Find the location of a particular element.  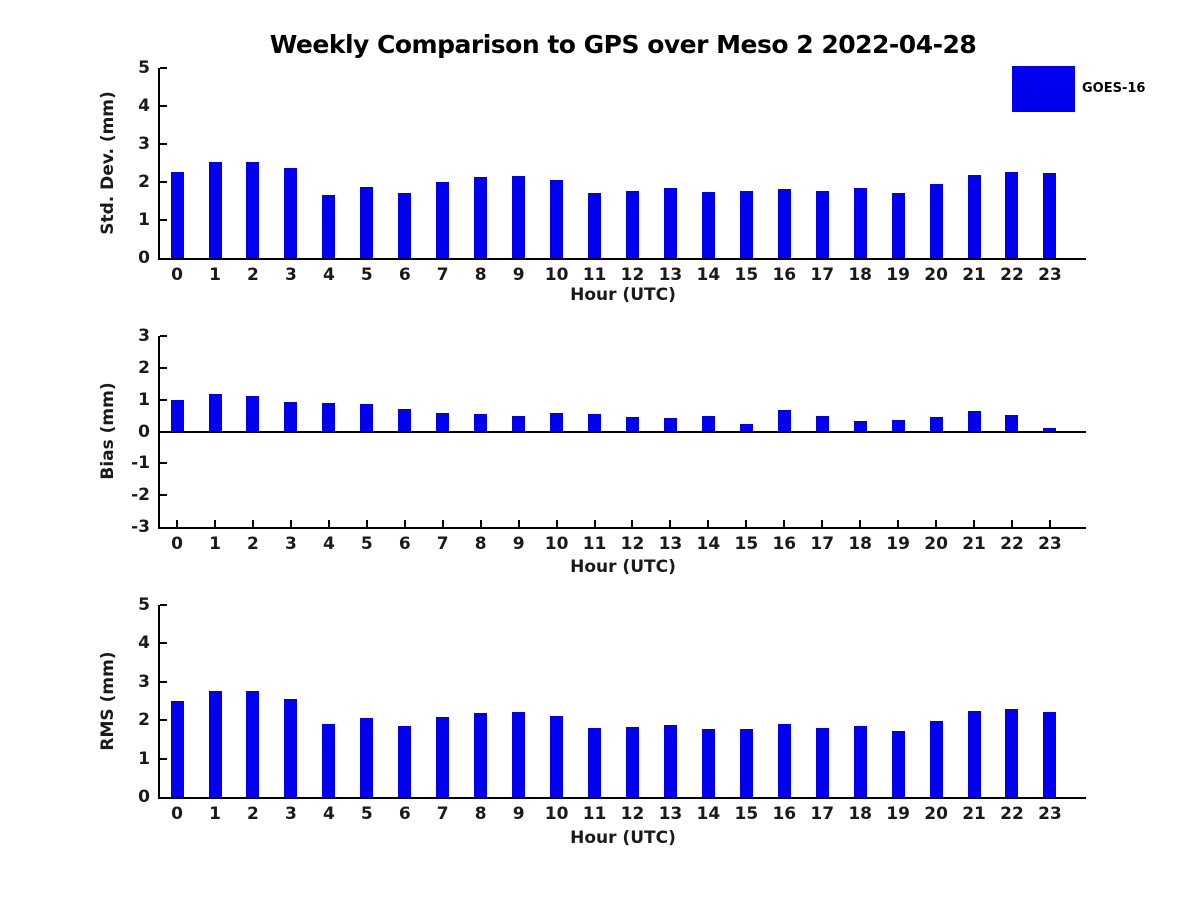

y-axis-label-rms: RMS (mm) is located at coordinates (108, 701).